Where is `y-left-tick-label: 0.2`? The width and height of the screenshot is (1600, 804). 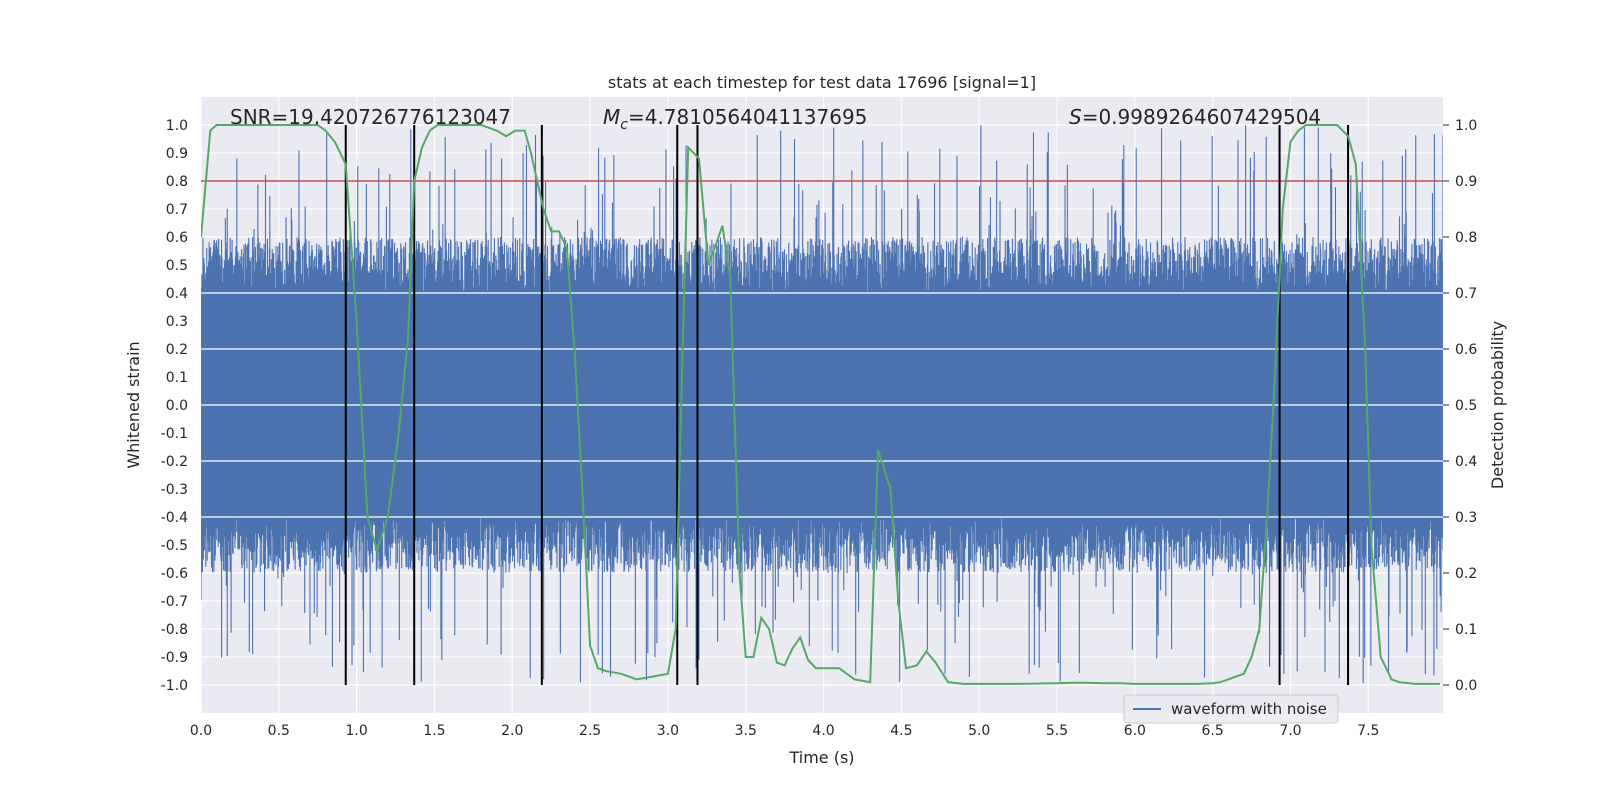 y-left-tick-label: 0.2 is located at coordinates (177, 350).